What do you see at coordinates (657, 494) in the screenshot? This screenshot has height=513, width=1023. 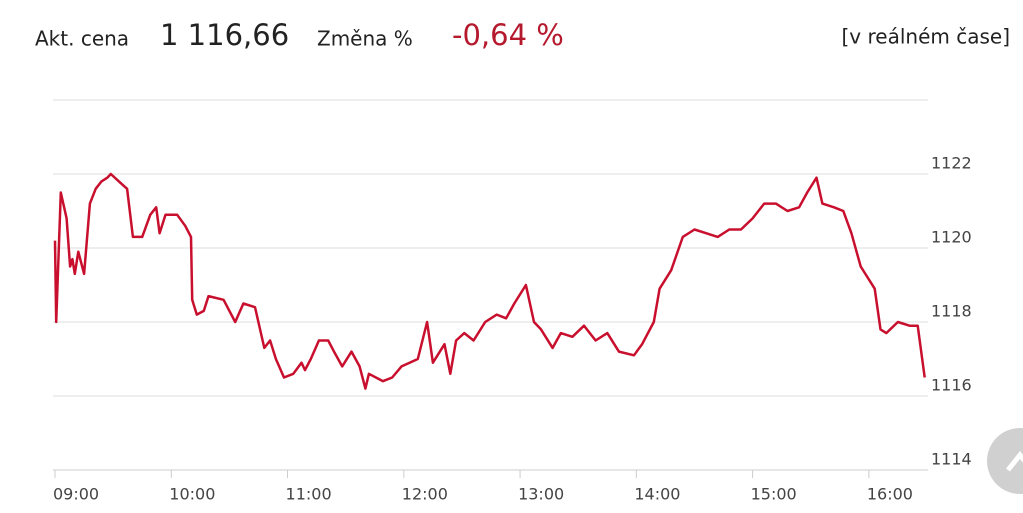 I see `x-tick-label: 14:00` at bounding box center [657, 494].